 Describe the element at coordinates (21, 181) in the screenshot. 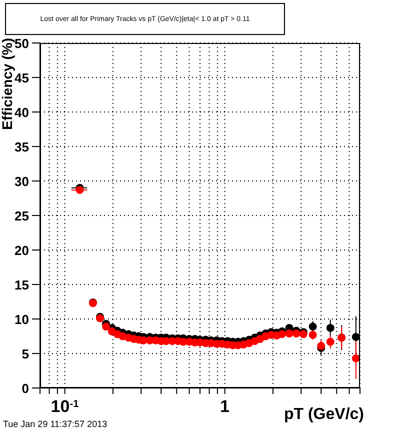

I see `y-tick-label: 30` at that location.